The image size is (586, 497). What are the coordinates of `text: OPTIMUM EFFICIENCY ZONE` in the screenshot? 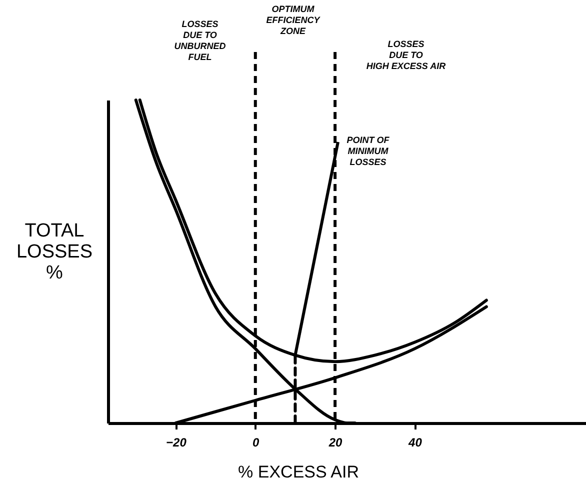 It's located at (293, 20).